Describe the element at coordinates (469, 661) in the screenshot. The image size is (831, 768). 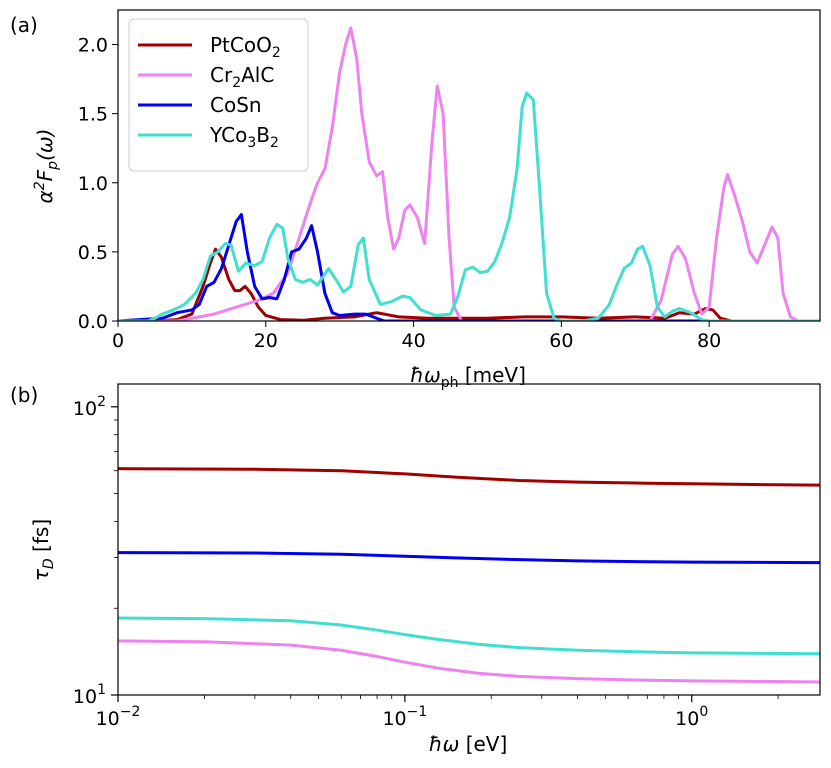
I see `series-line-cr2alc` at that location.